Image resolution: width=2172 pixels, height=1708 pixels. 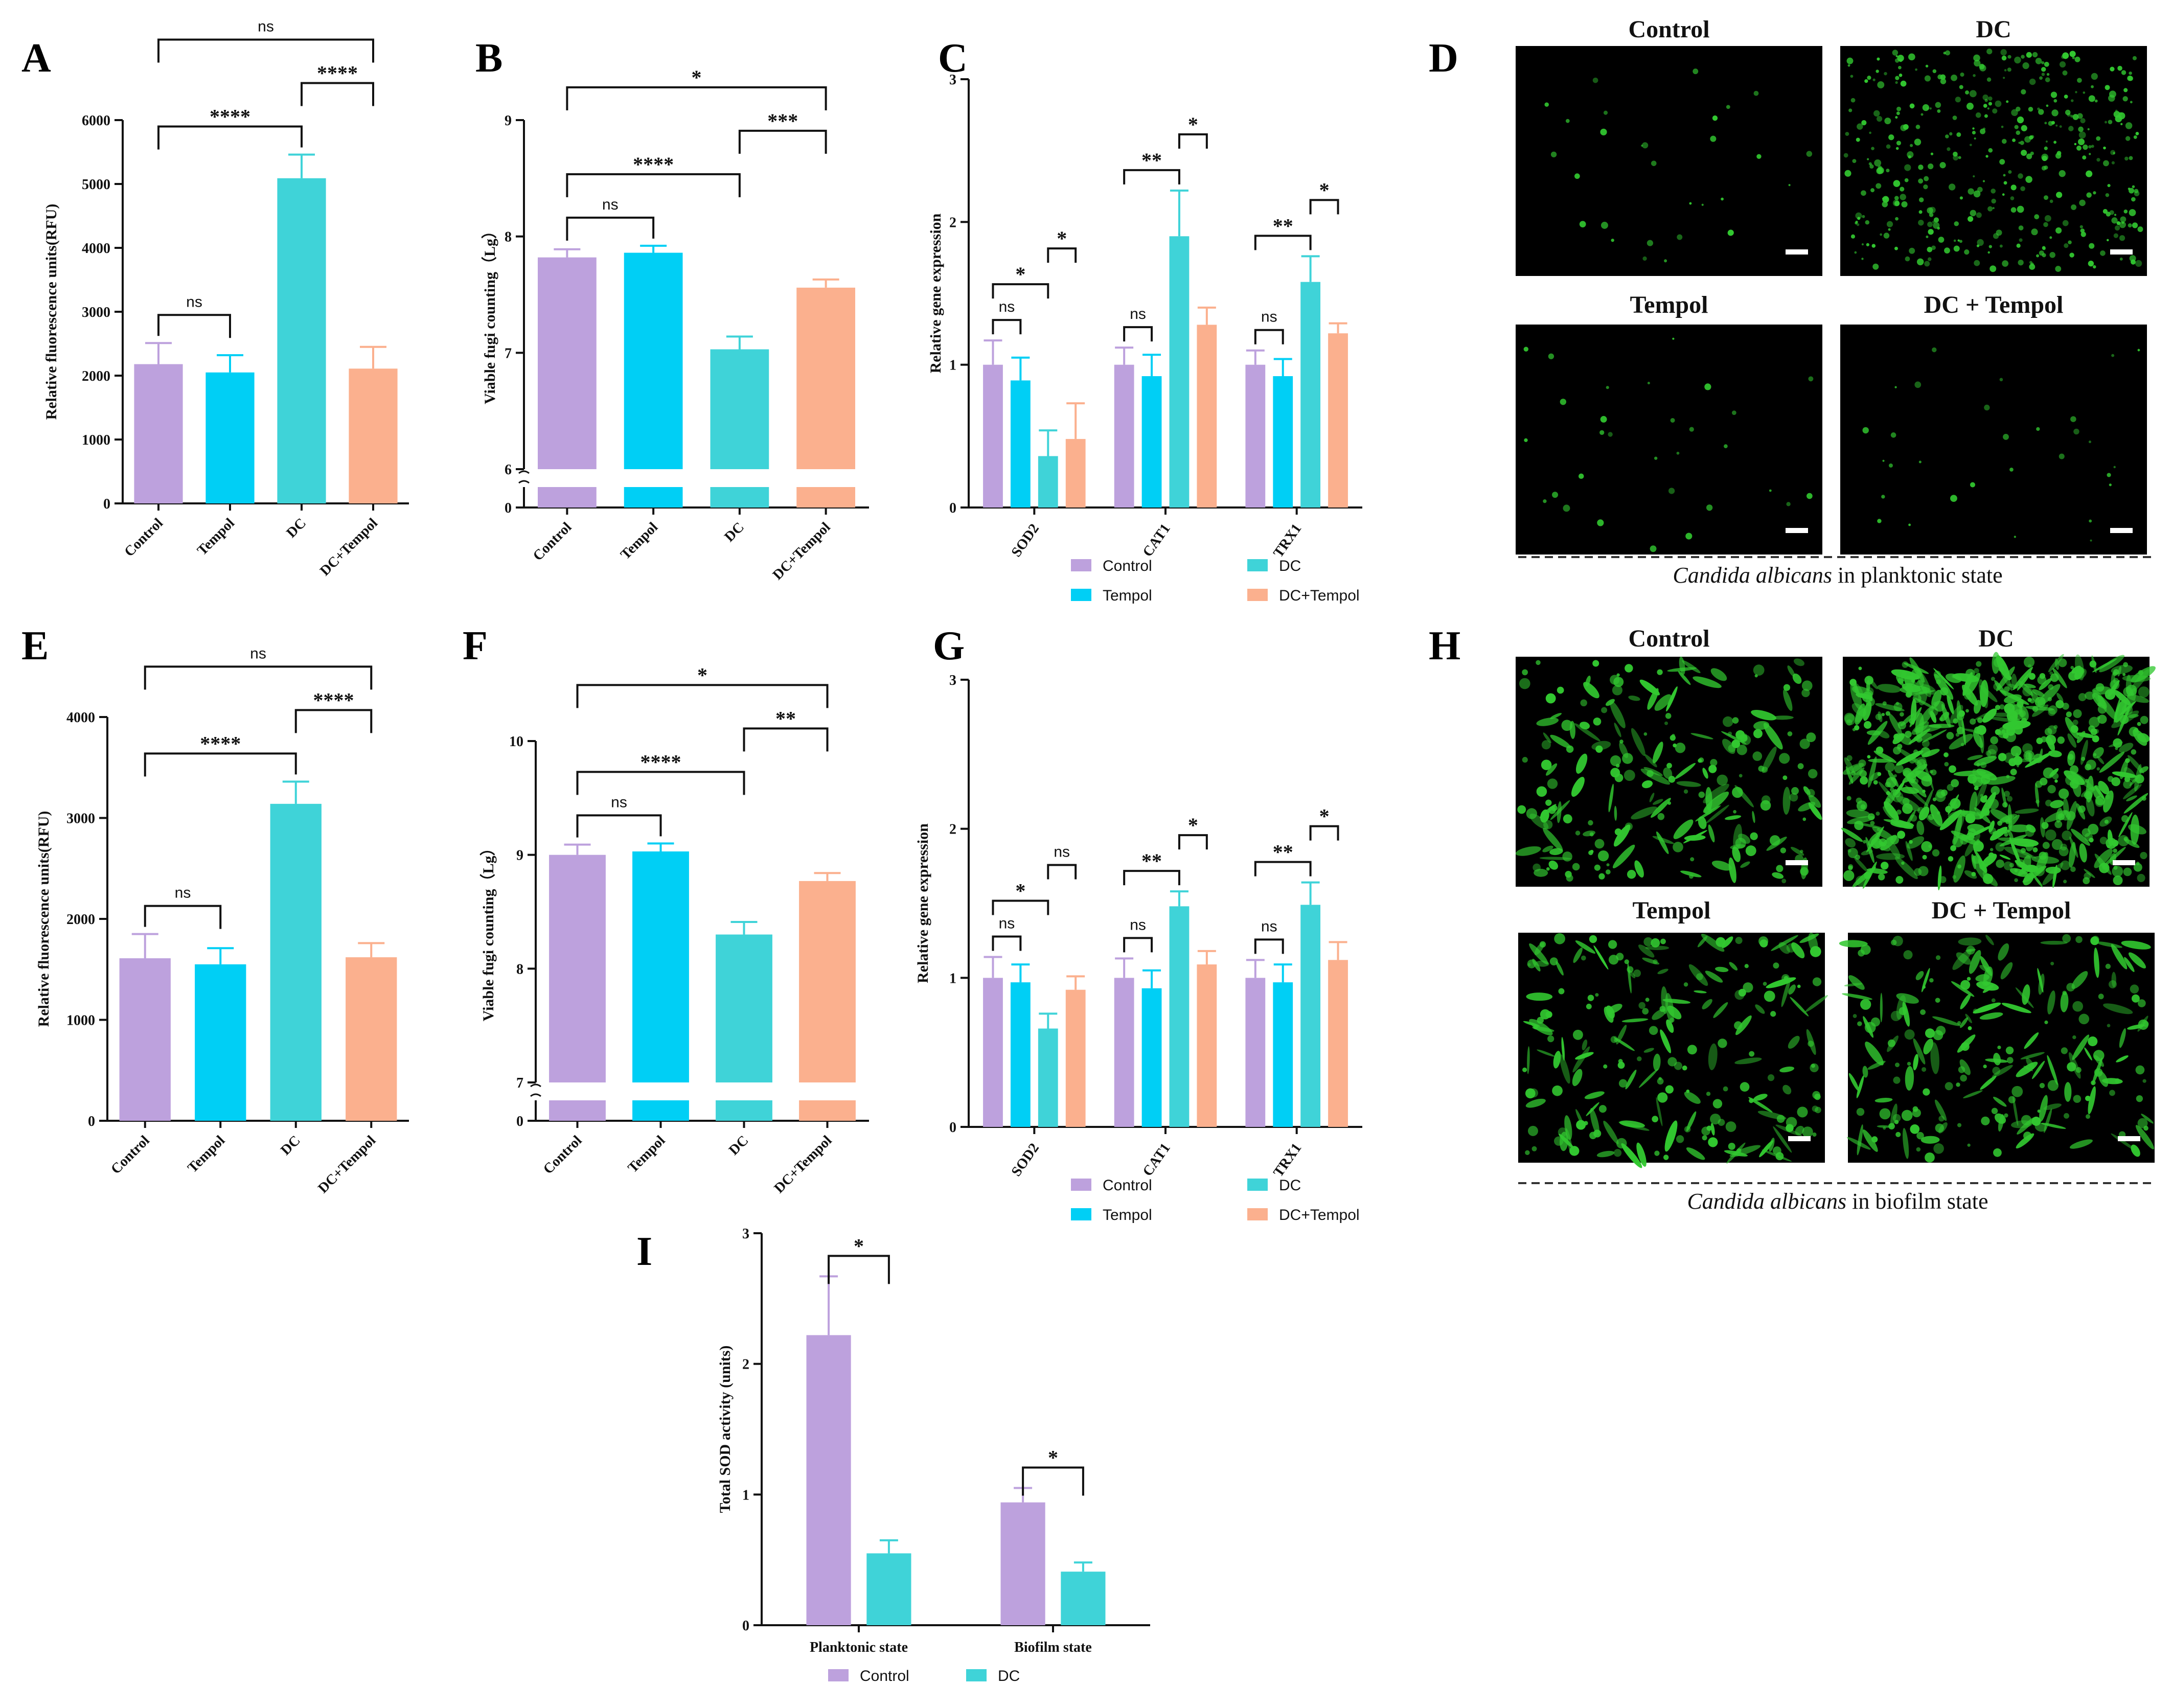 What do you see at coordinates (1081, 565) in the screenshot?
I see `legend-swatch` at bounding box center [1081, 565].